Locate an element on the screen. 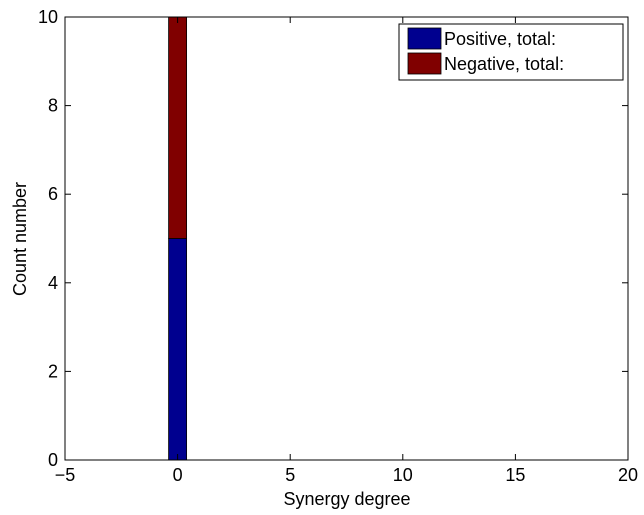 The height and width of the screenshot is (515, 644). bar-positive is located at coordinates (178, 349).